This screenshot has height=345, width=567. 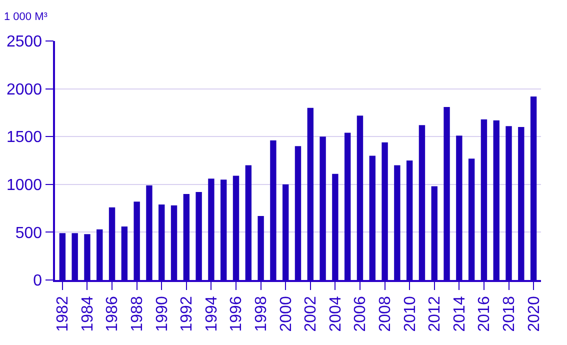 What do you see at coordinates (24, 89) in the screenshot?
I see `y-tick-label: 2000` at bounding box center [24, 89].